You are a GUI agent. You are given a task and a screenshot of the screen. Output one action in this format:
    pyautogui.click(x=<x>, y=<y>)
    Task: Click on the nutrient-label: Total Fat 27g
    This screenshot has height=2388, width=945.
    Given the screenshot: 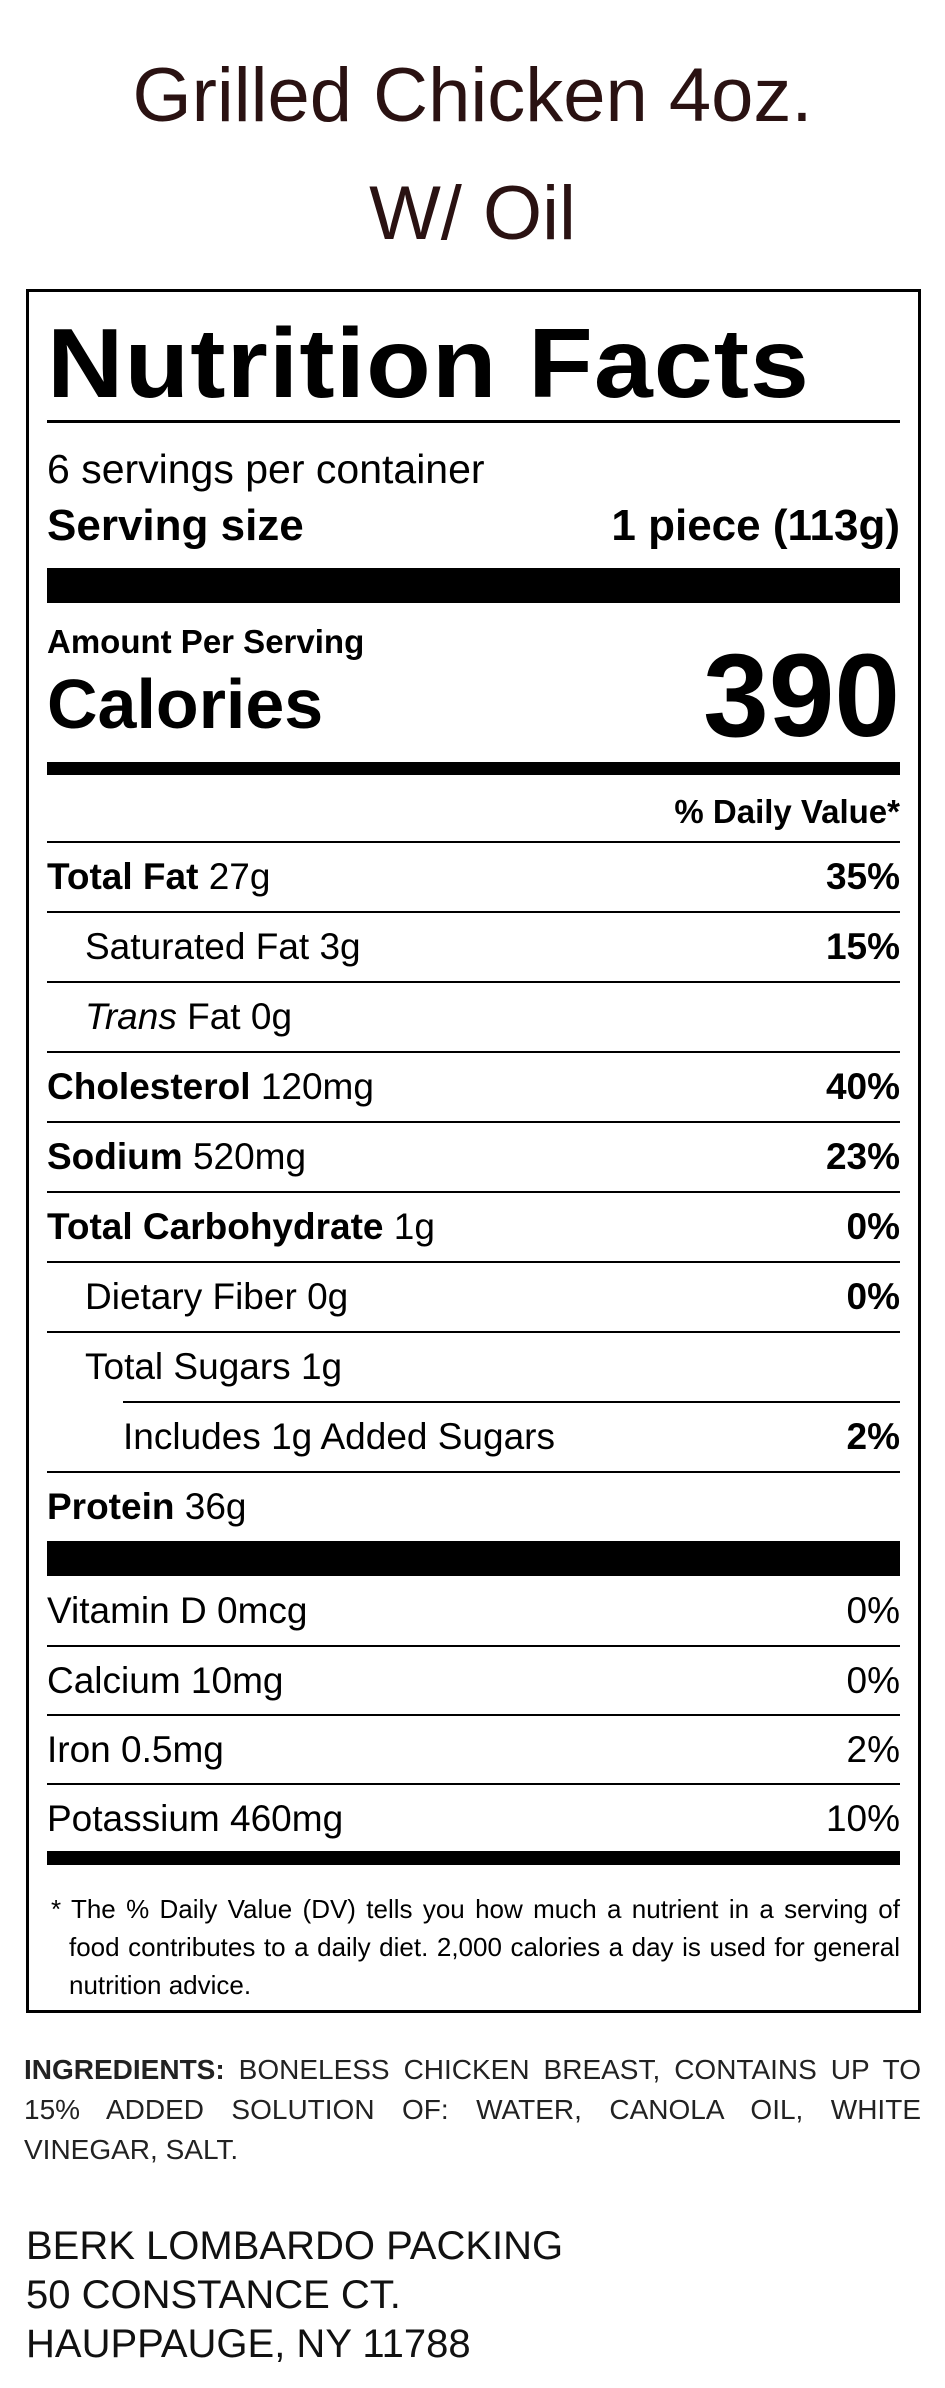 What is the action you would take?
    pyautogui.click(x=158, y=877)
    